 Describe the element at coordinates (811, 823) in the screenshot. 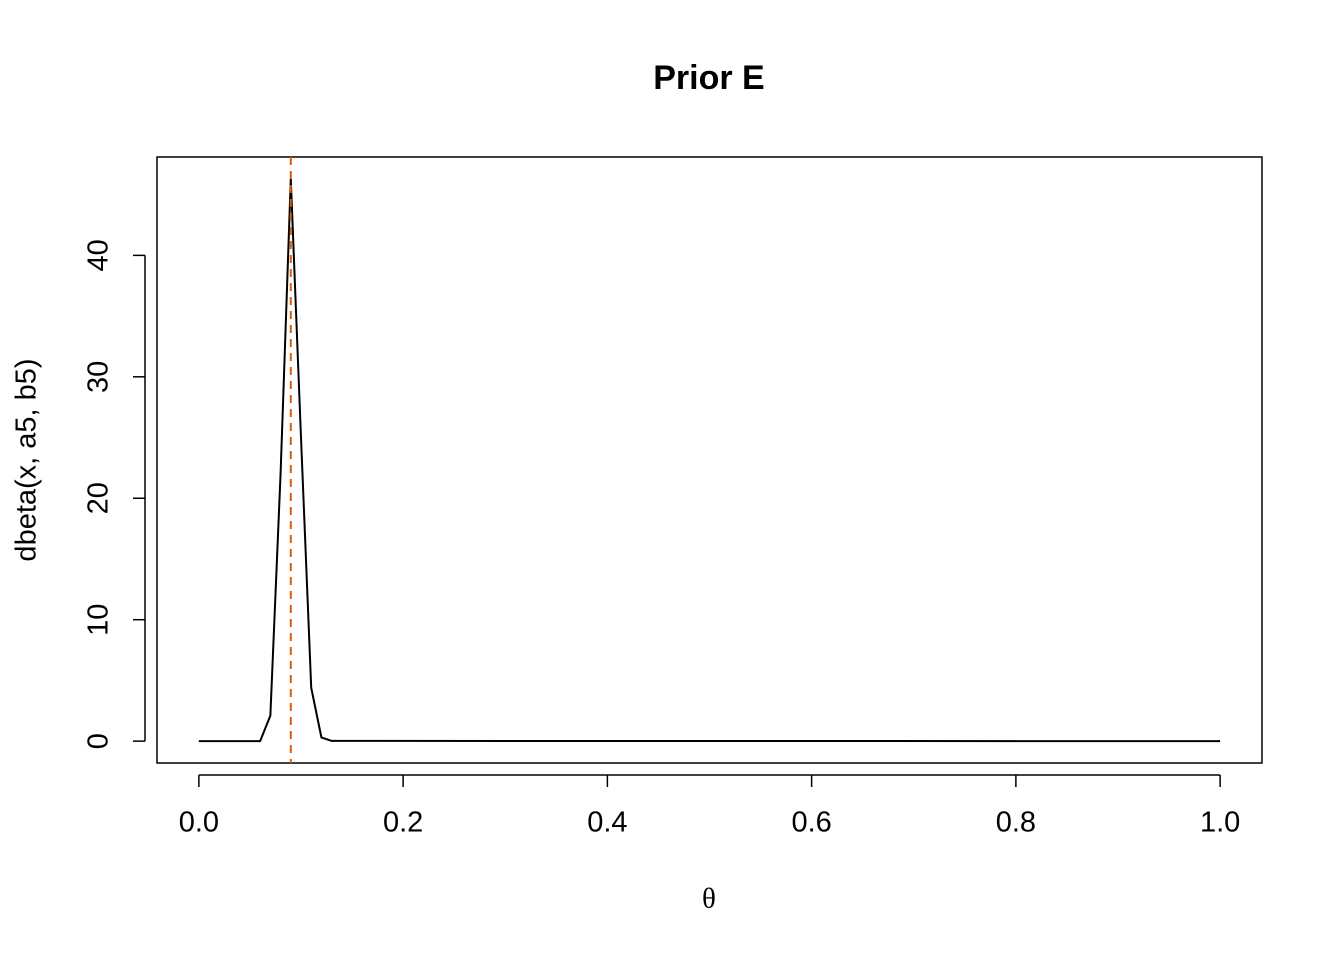

I see `x-tick-label: 0.6` at that location.